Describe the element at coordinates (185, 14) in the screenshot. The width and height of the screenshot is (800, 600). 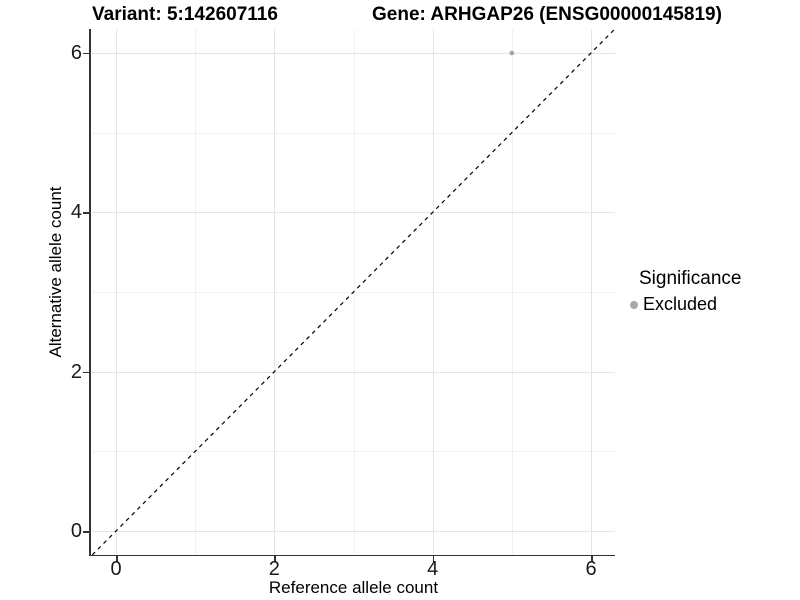
I see `plot-title-variant: Variant: 5:142607116` at that location.